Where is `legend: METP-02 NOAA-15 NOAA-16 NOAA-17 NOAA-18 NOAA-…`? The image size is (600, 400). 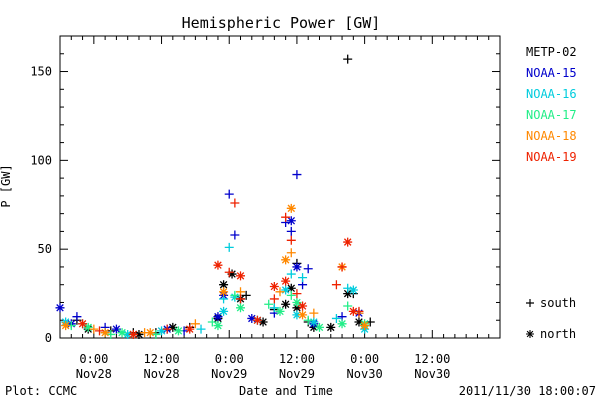
legend: METP-02 NOAA-15 NOAA-16 NOAA-17 NOAA-18 NOAA-… is located at coordinates (551, 104).